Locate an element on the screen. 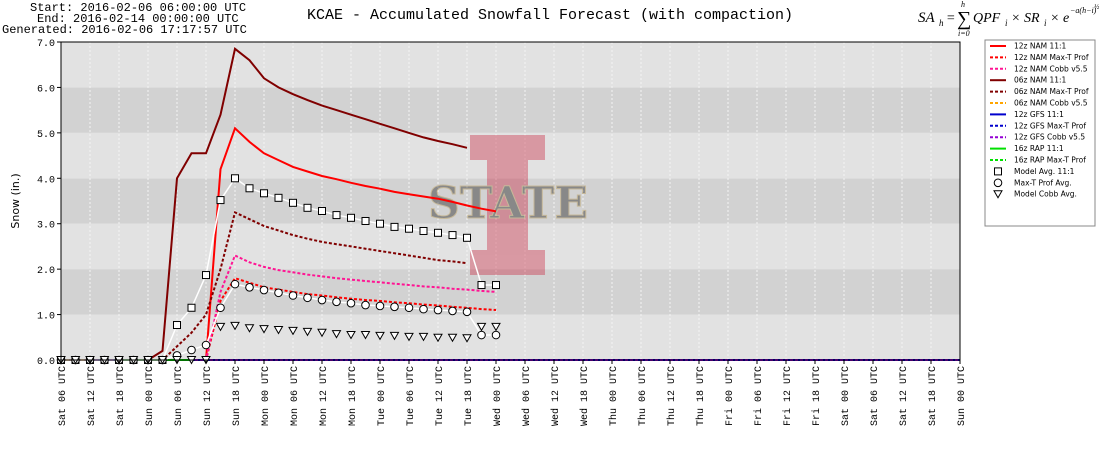  formula-part: i=0 is located at coordinates (964, 33).